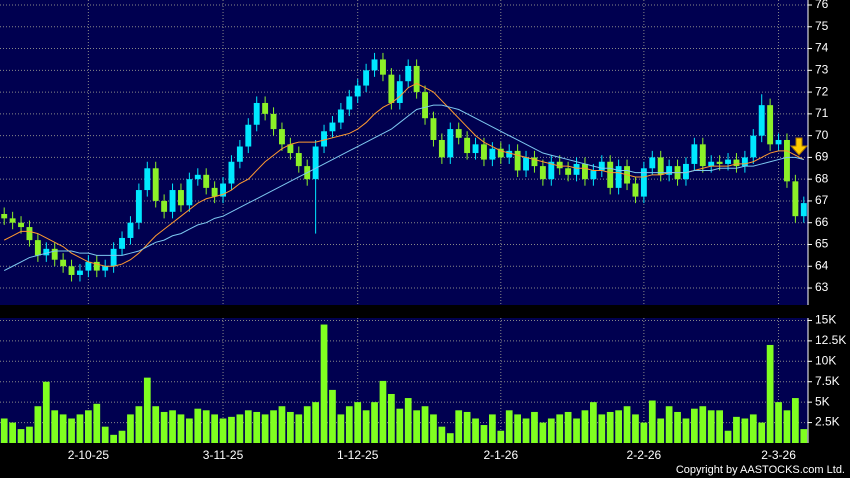  Describe the element at coordinates (822, 157) in the screenshot. I see `y-tick-label: 69` at that location.